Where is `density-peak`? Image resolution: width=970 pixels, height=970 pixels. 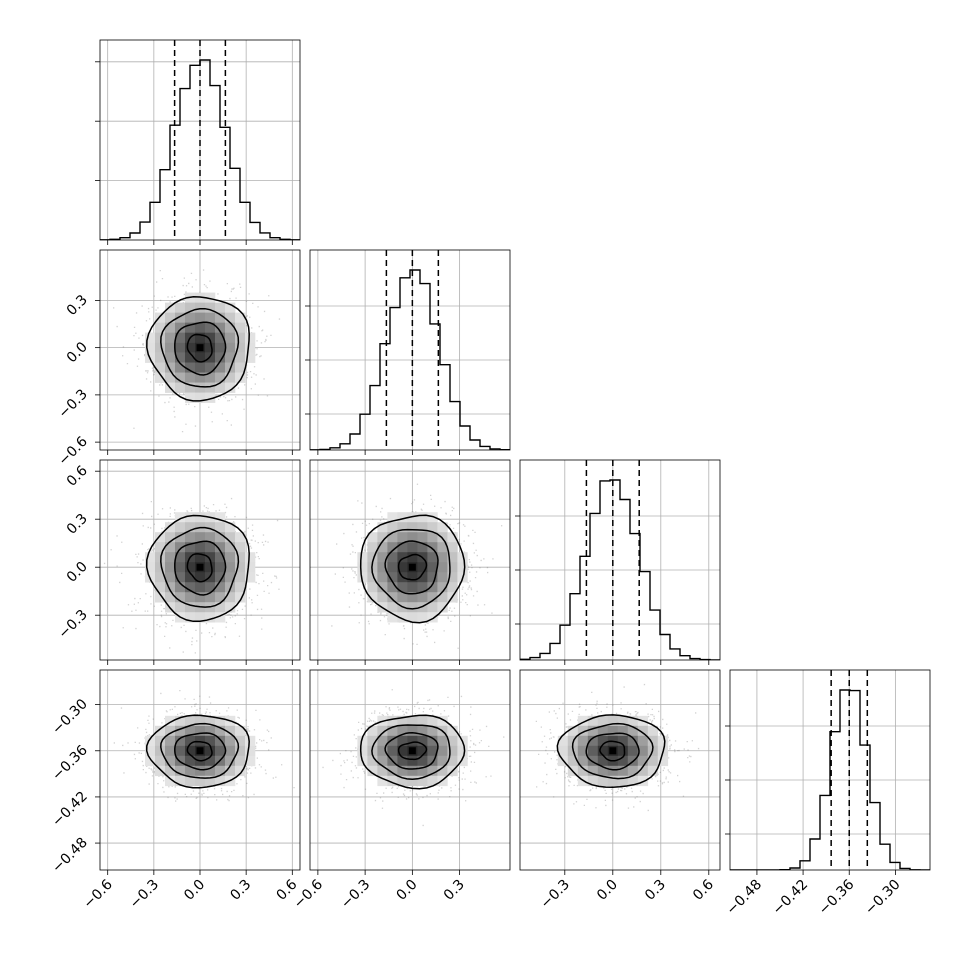 density-peak is located at coordinates (200, 348).